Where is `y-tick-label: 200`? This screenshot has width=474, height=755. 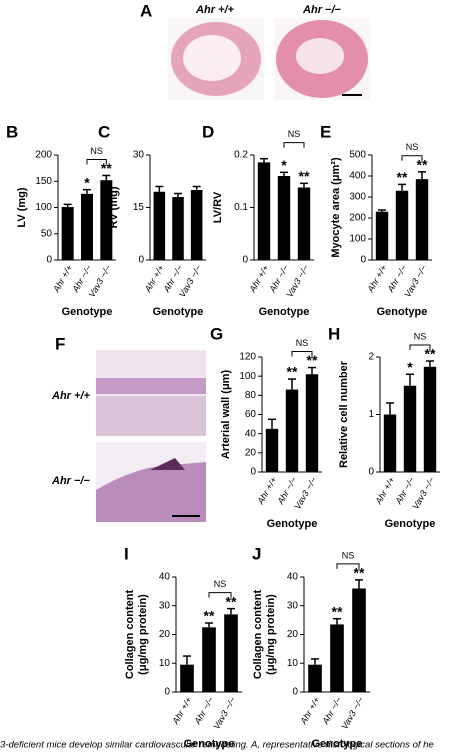
y-tick-label: 200 is located at coordinates (43, 155).